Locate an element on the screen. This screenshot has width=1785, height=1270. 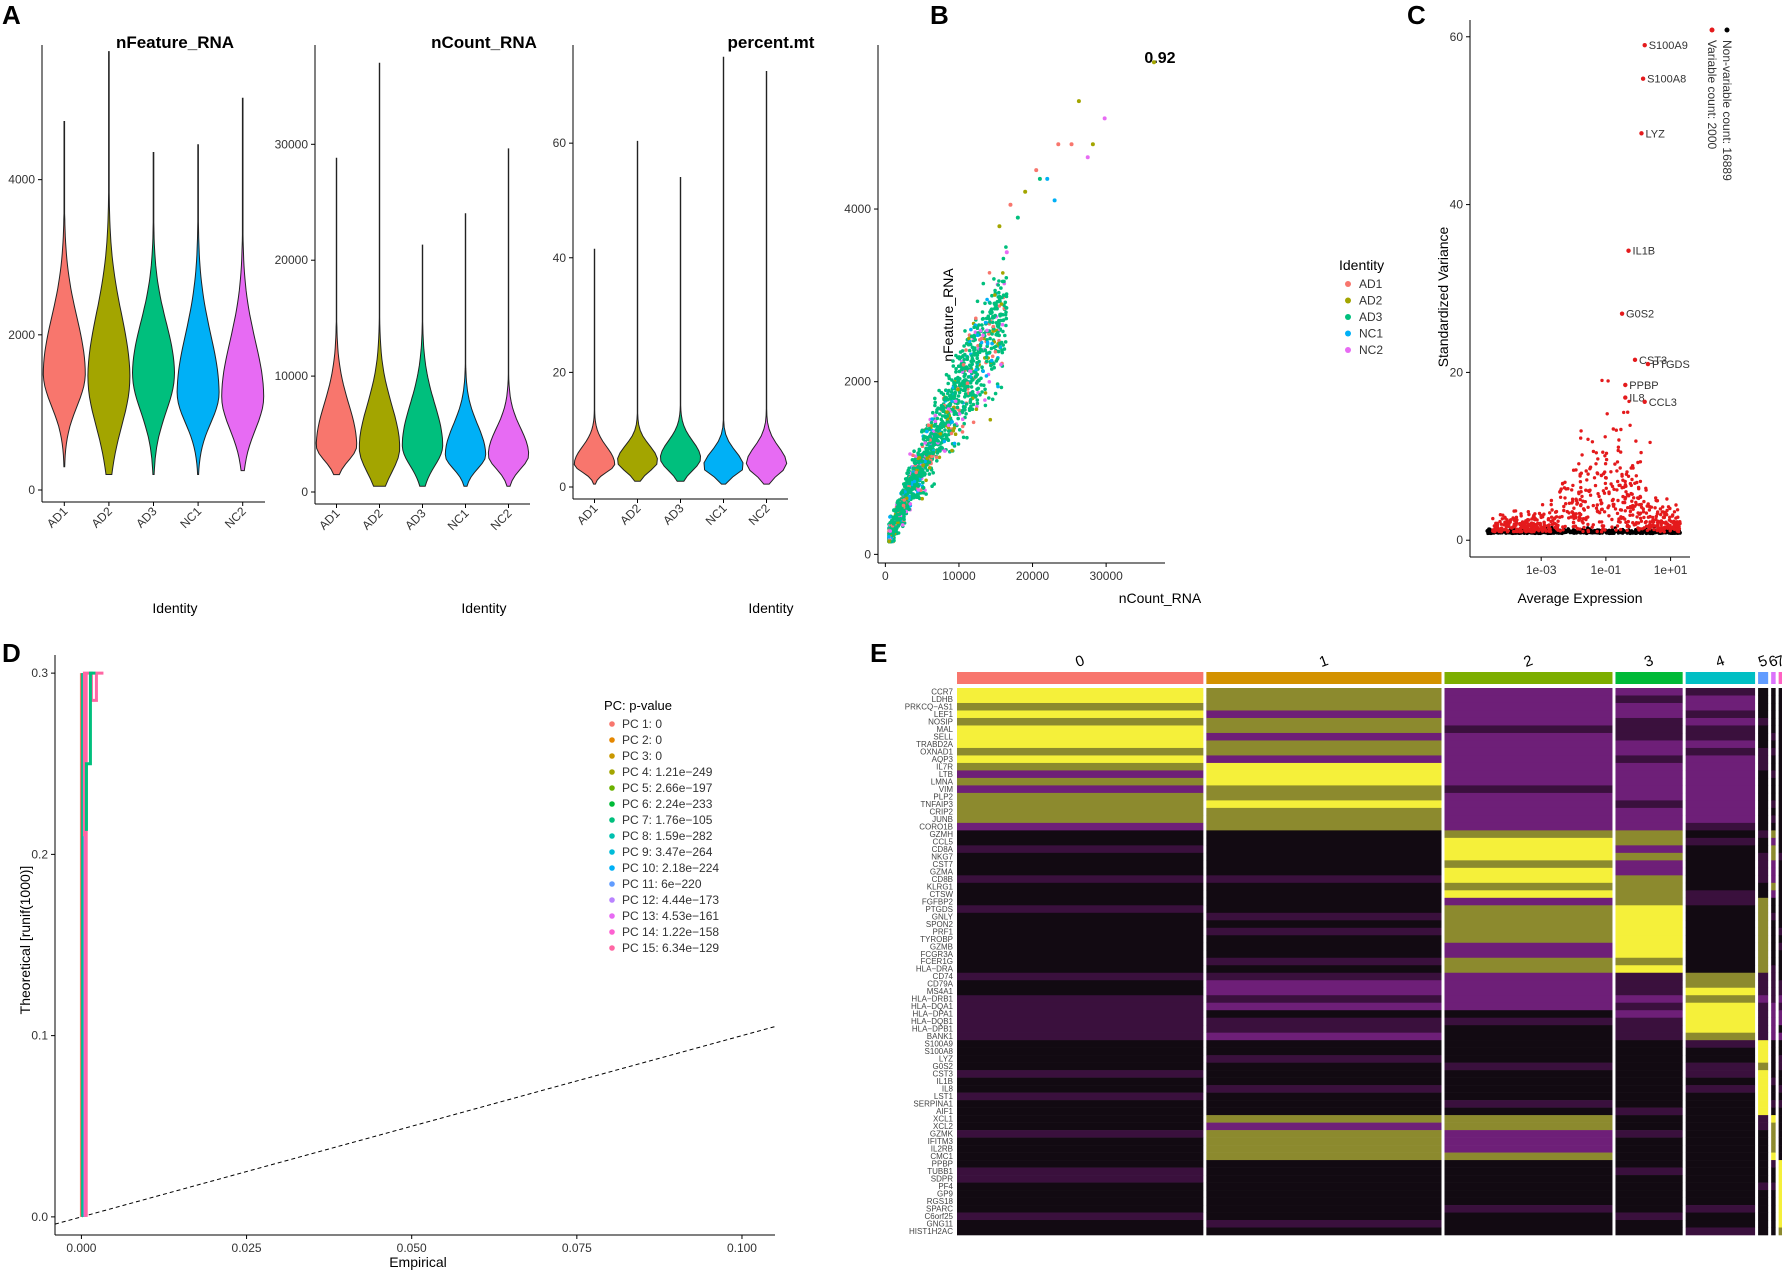
legend-key is located at coordinates (1348, 300).